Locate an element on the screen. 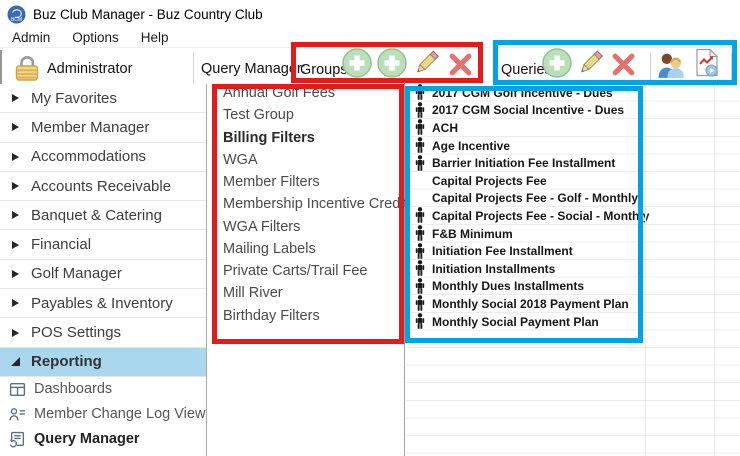 The image size is (740, 456). sidebar-item-query-manager: Query Manager is located at coordinates (103, 439).